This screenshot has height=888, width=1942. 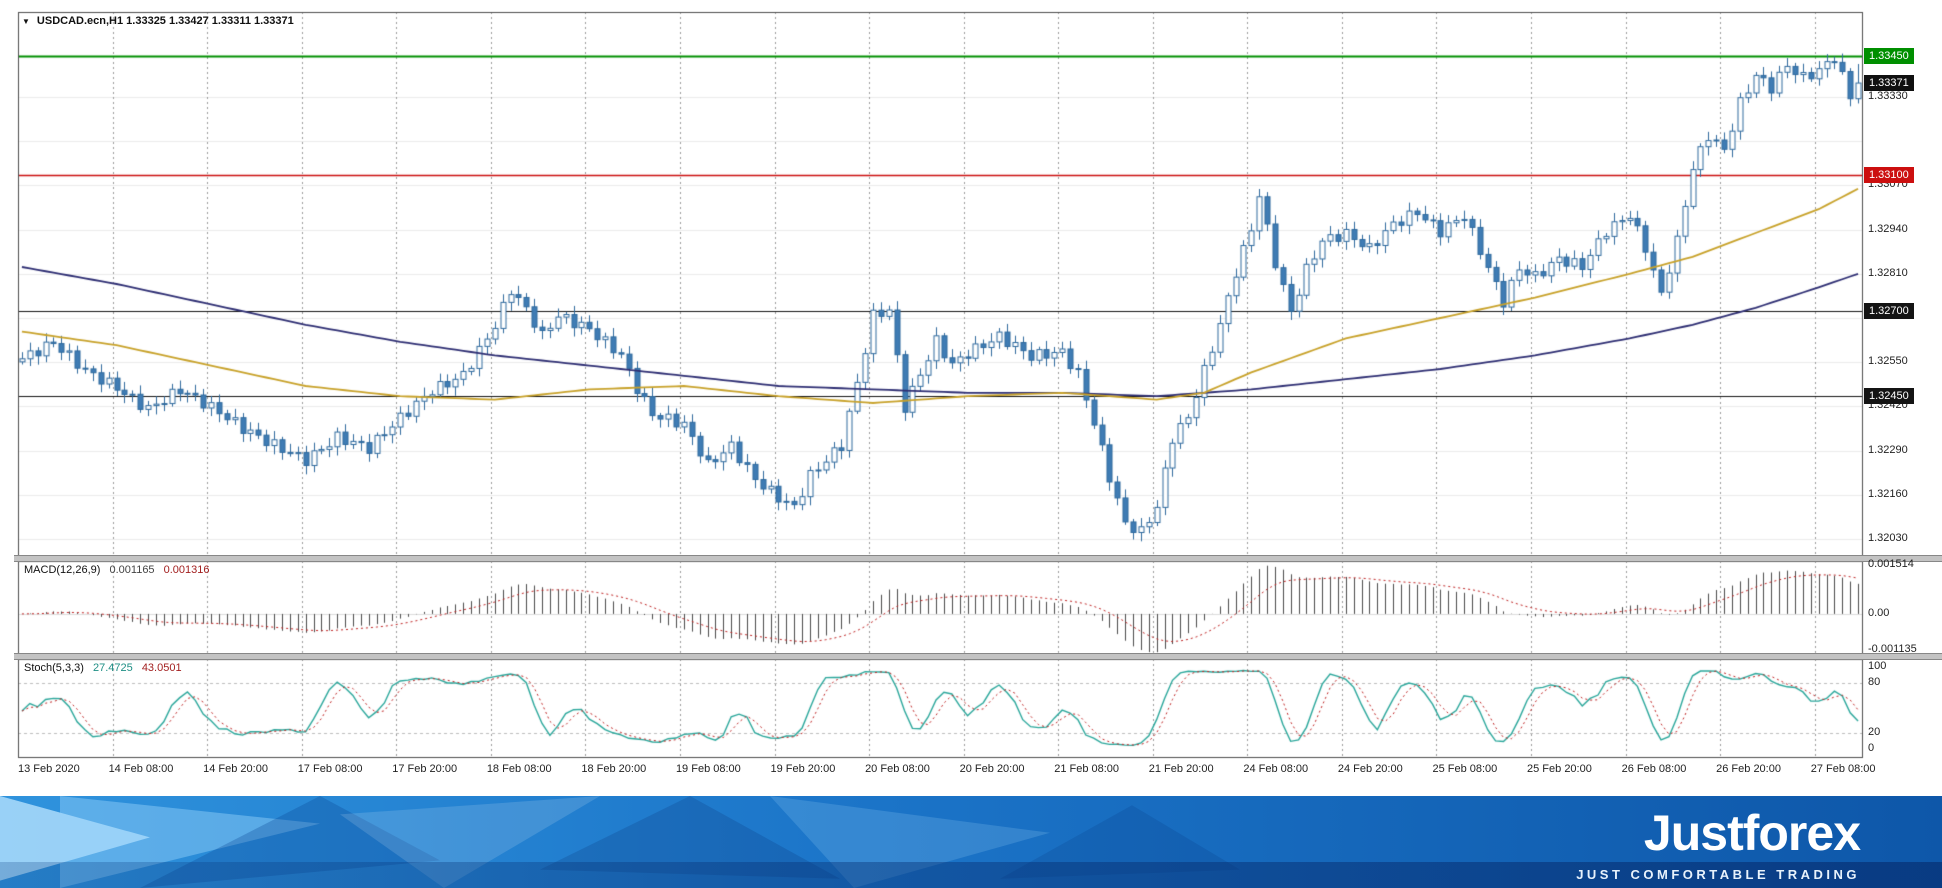 What do you see at coordinates (1892, 649) in the screenshot?
I see `axis-tick-label: -0.001135` at bounding box center [1892, 649].